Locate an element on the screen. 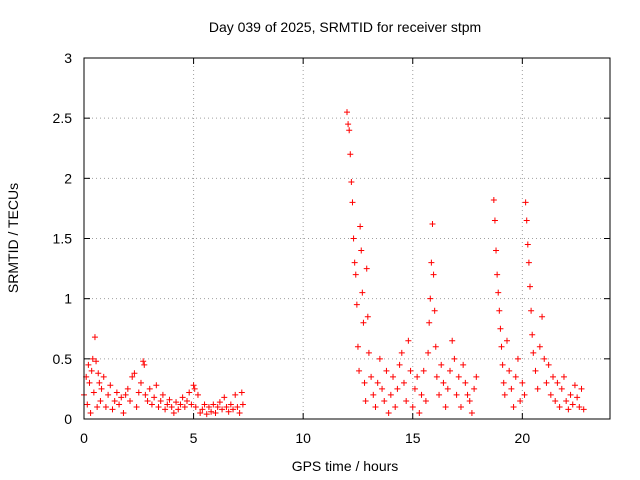  x-tick-label: 20 is located at coordinates (523, 438).